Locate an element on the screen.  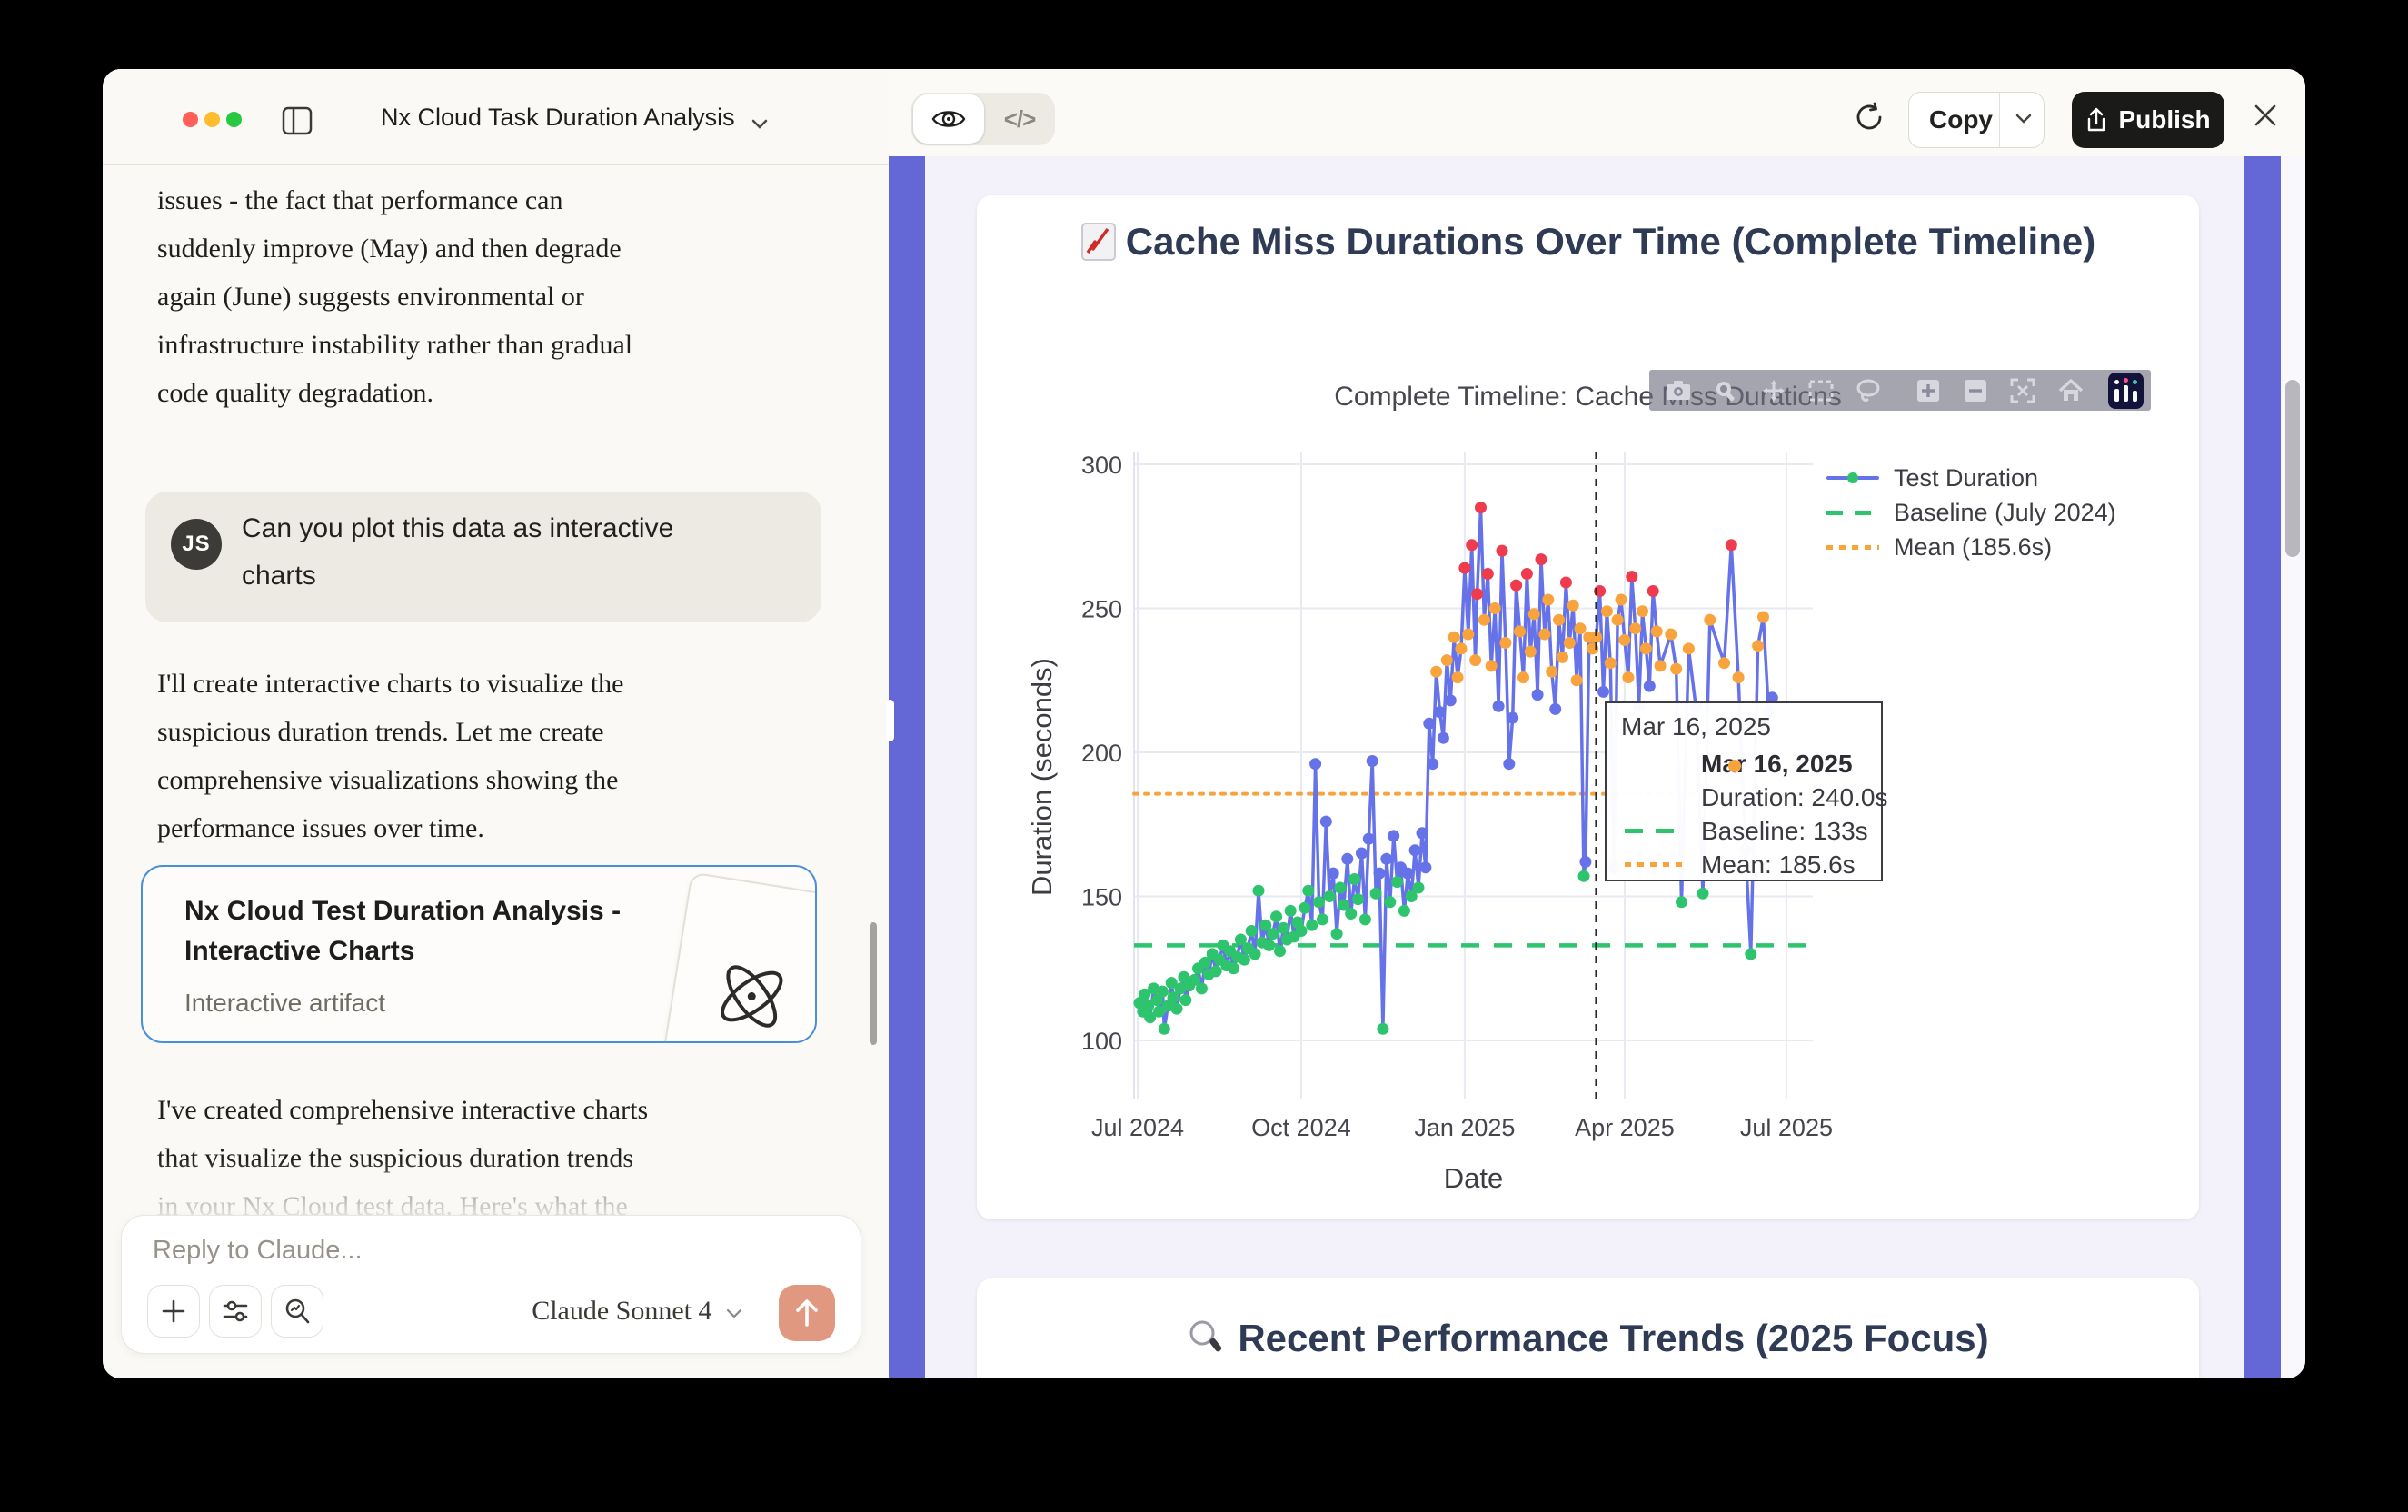
user-avatar: JS is located at coordinates (196, 544).